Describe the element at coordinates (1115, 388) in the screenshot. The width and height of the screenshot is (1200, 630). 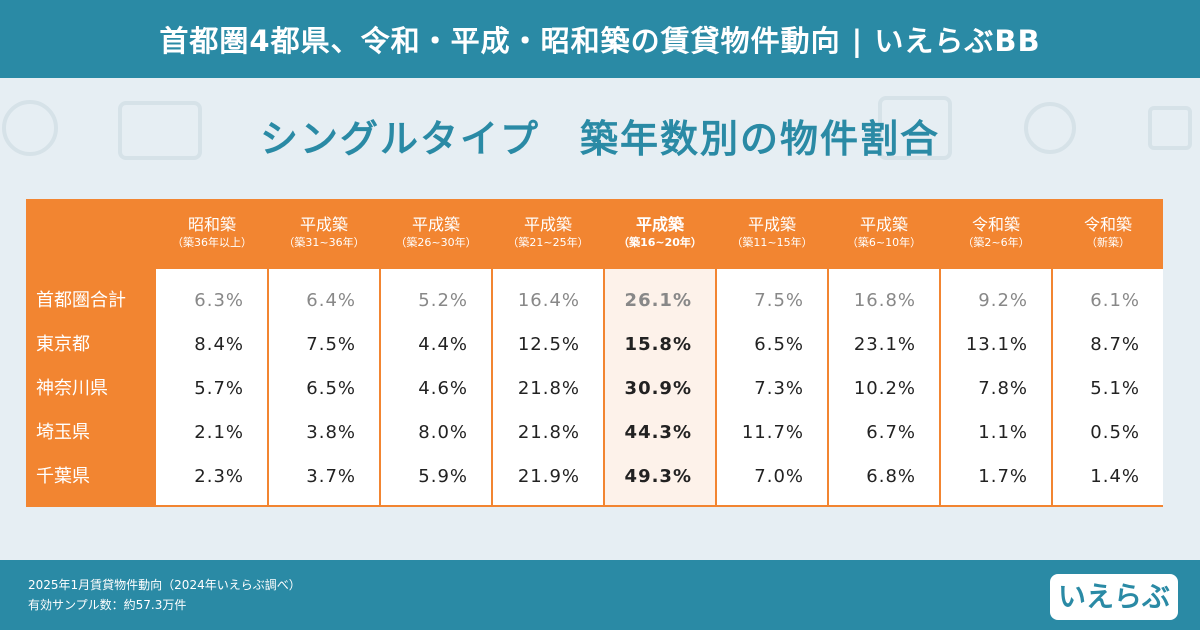
I see `table-cell: 5.1%` at that location.